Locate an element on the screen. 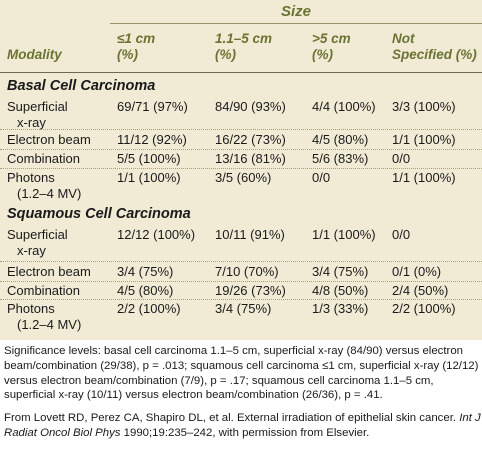  table-cell: 4/4 (100%) is located at coordinates (344, 106).